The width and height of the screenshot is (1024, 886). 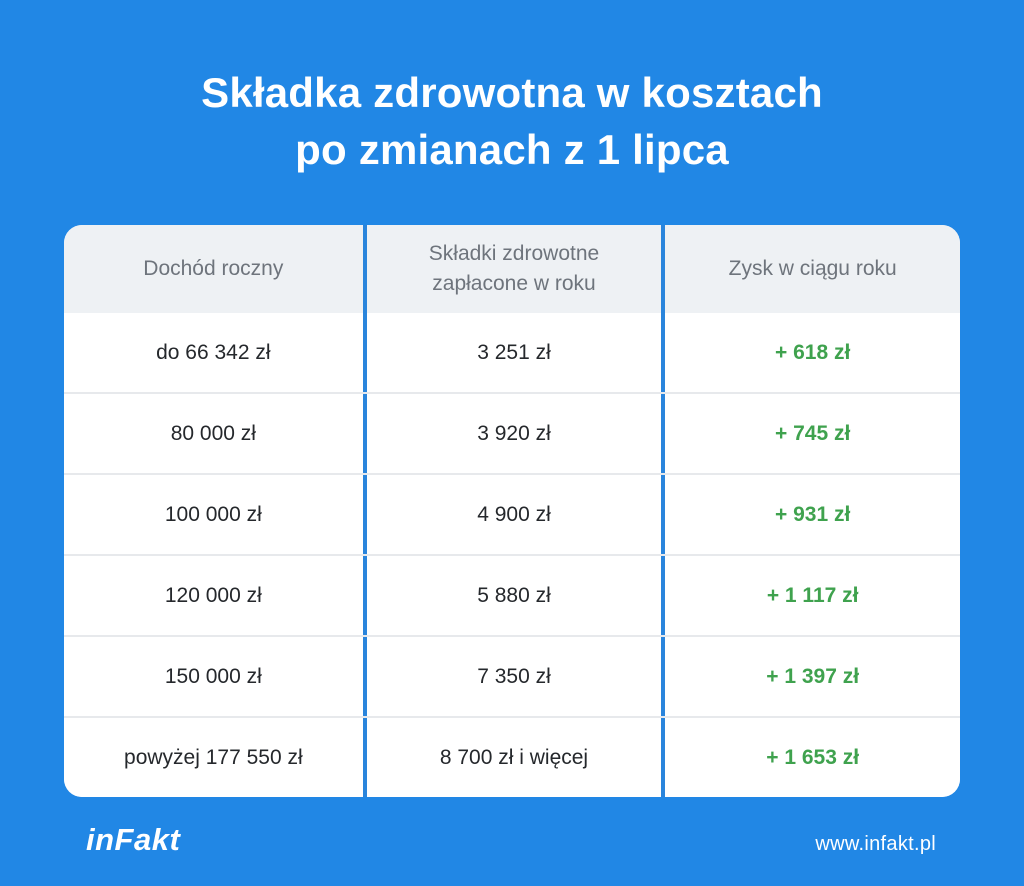 I want to click on cell-income: 100 000 zł, so click(x=213, y=514).